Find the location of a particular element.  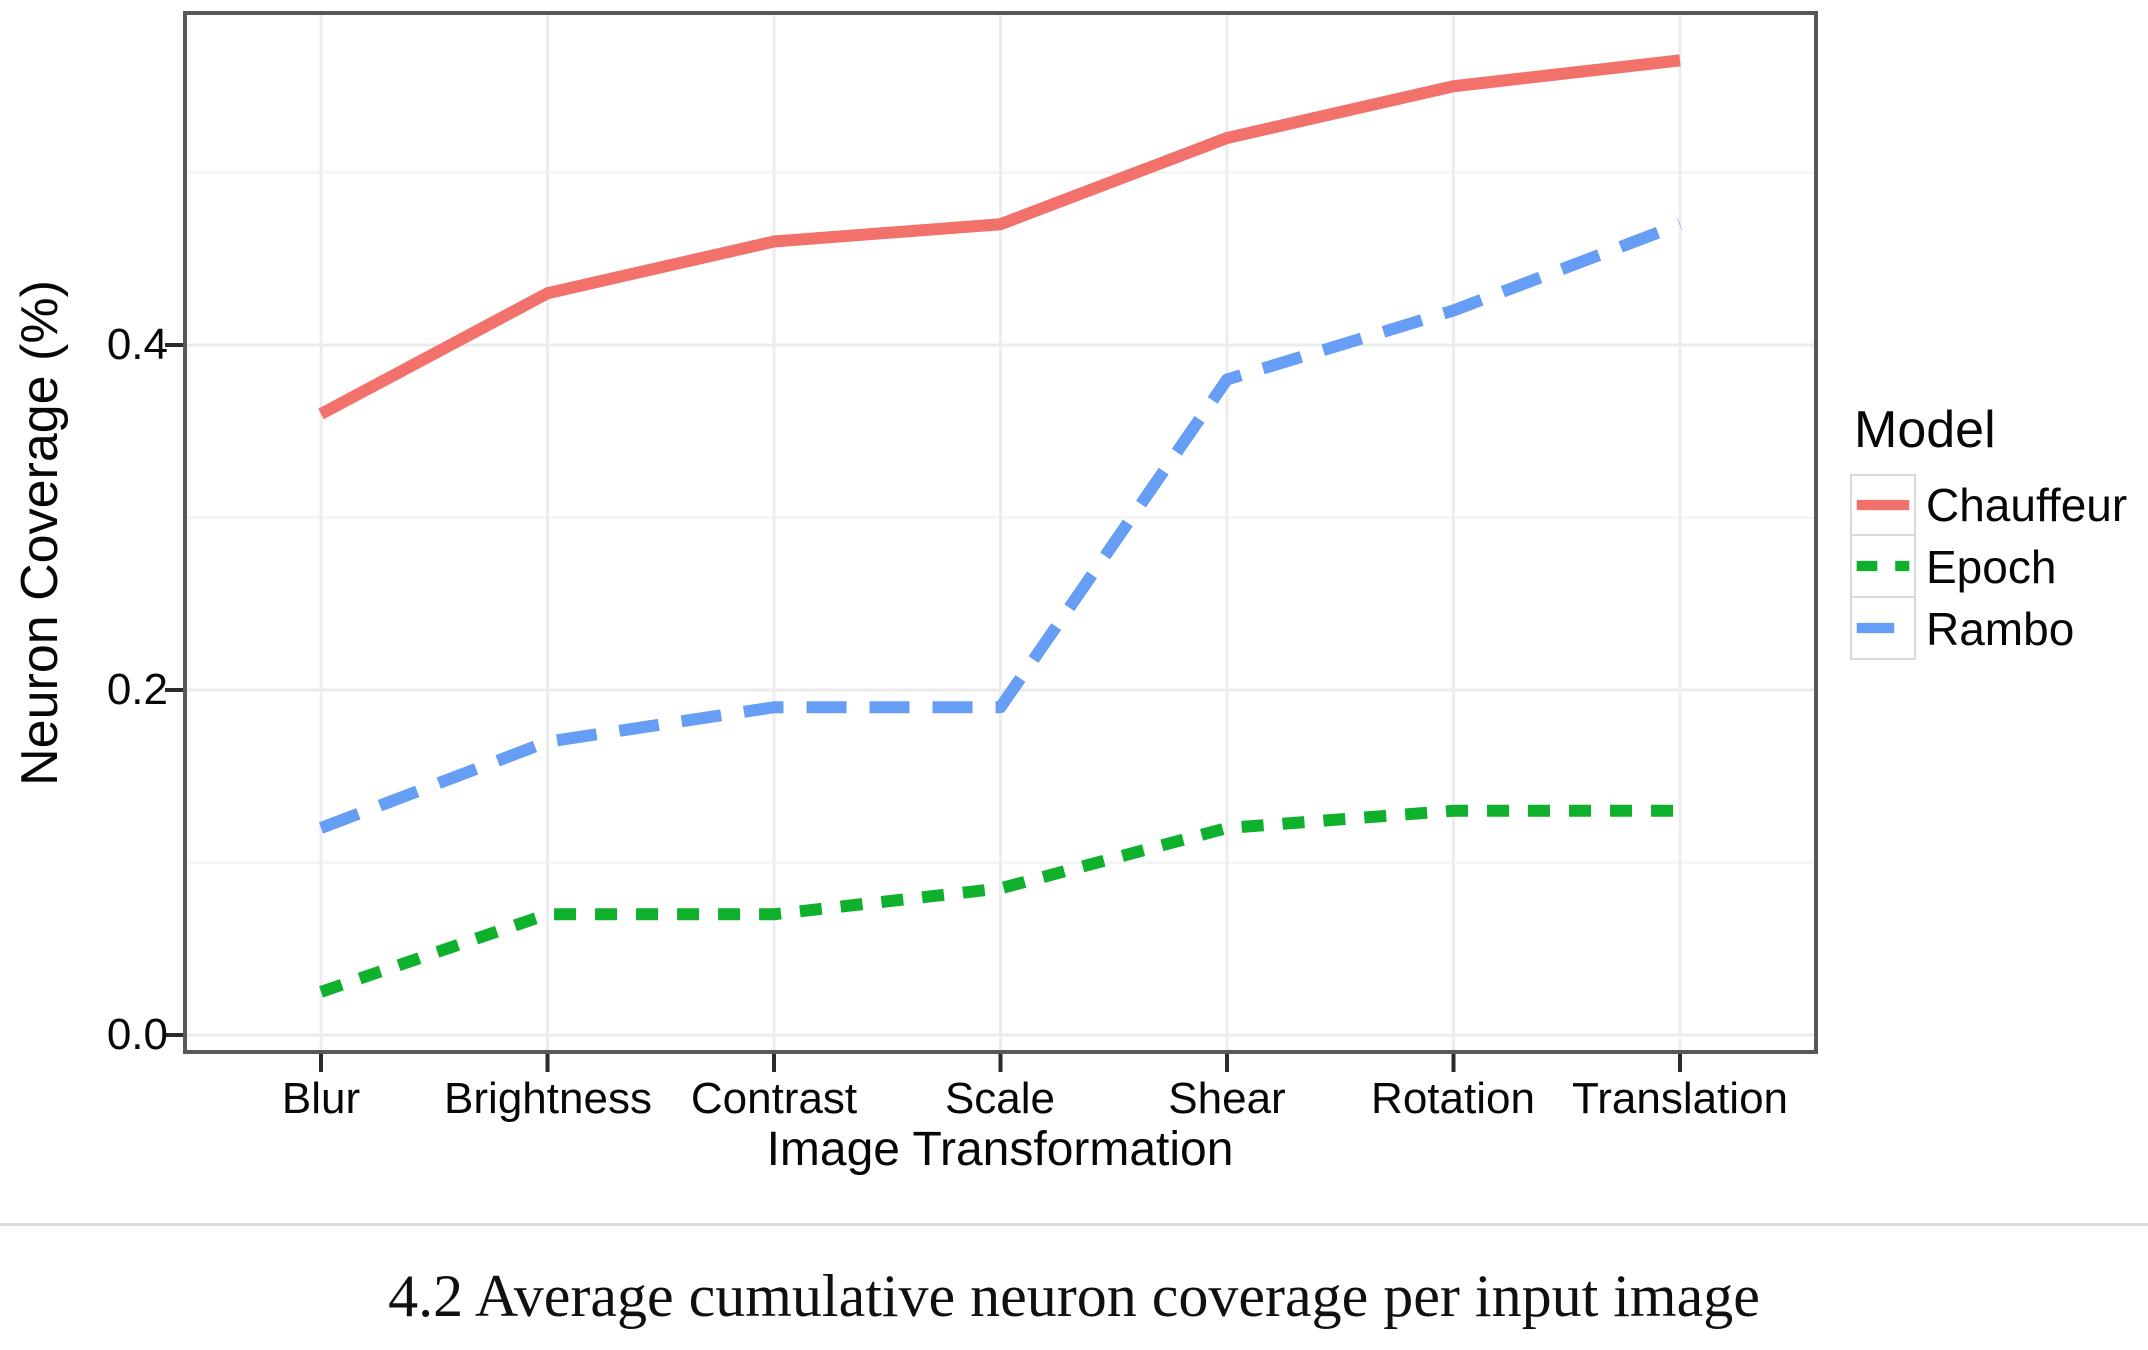

legend-item-epoch: Epoch is located at coordinates (1988, 567).